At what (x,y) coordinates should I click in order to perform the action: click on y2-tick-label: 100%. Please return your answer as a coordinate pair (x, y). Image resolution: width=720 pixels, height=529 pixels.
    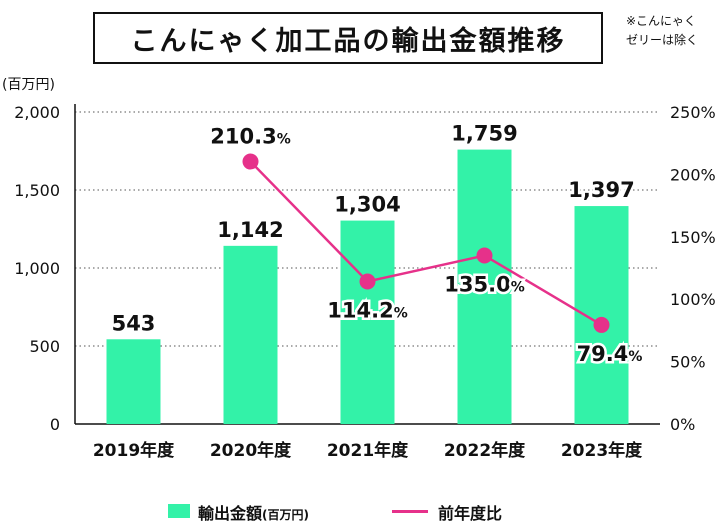
    Looking at the image, I should click on (693, 299).